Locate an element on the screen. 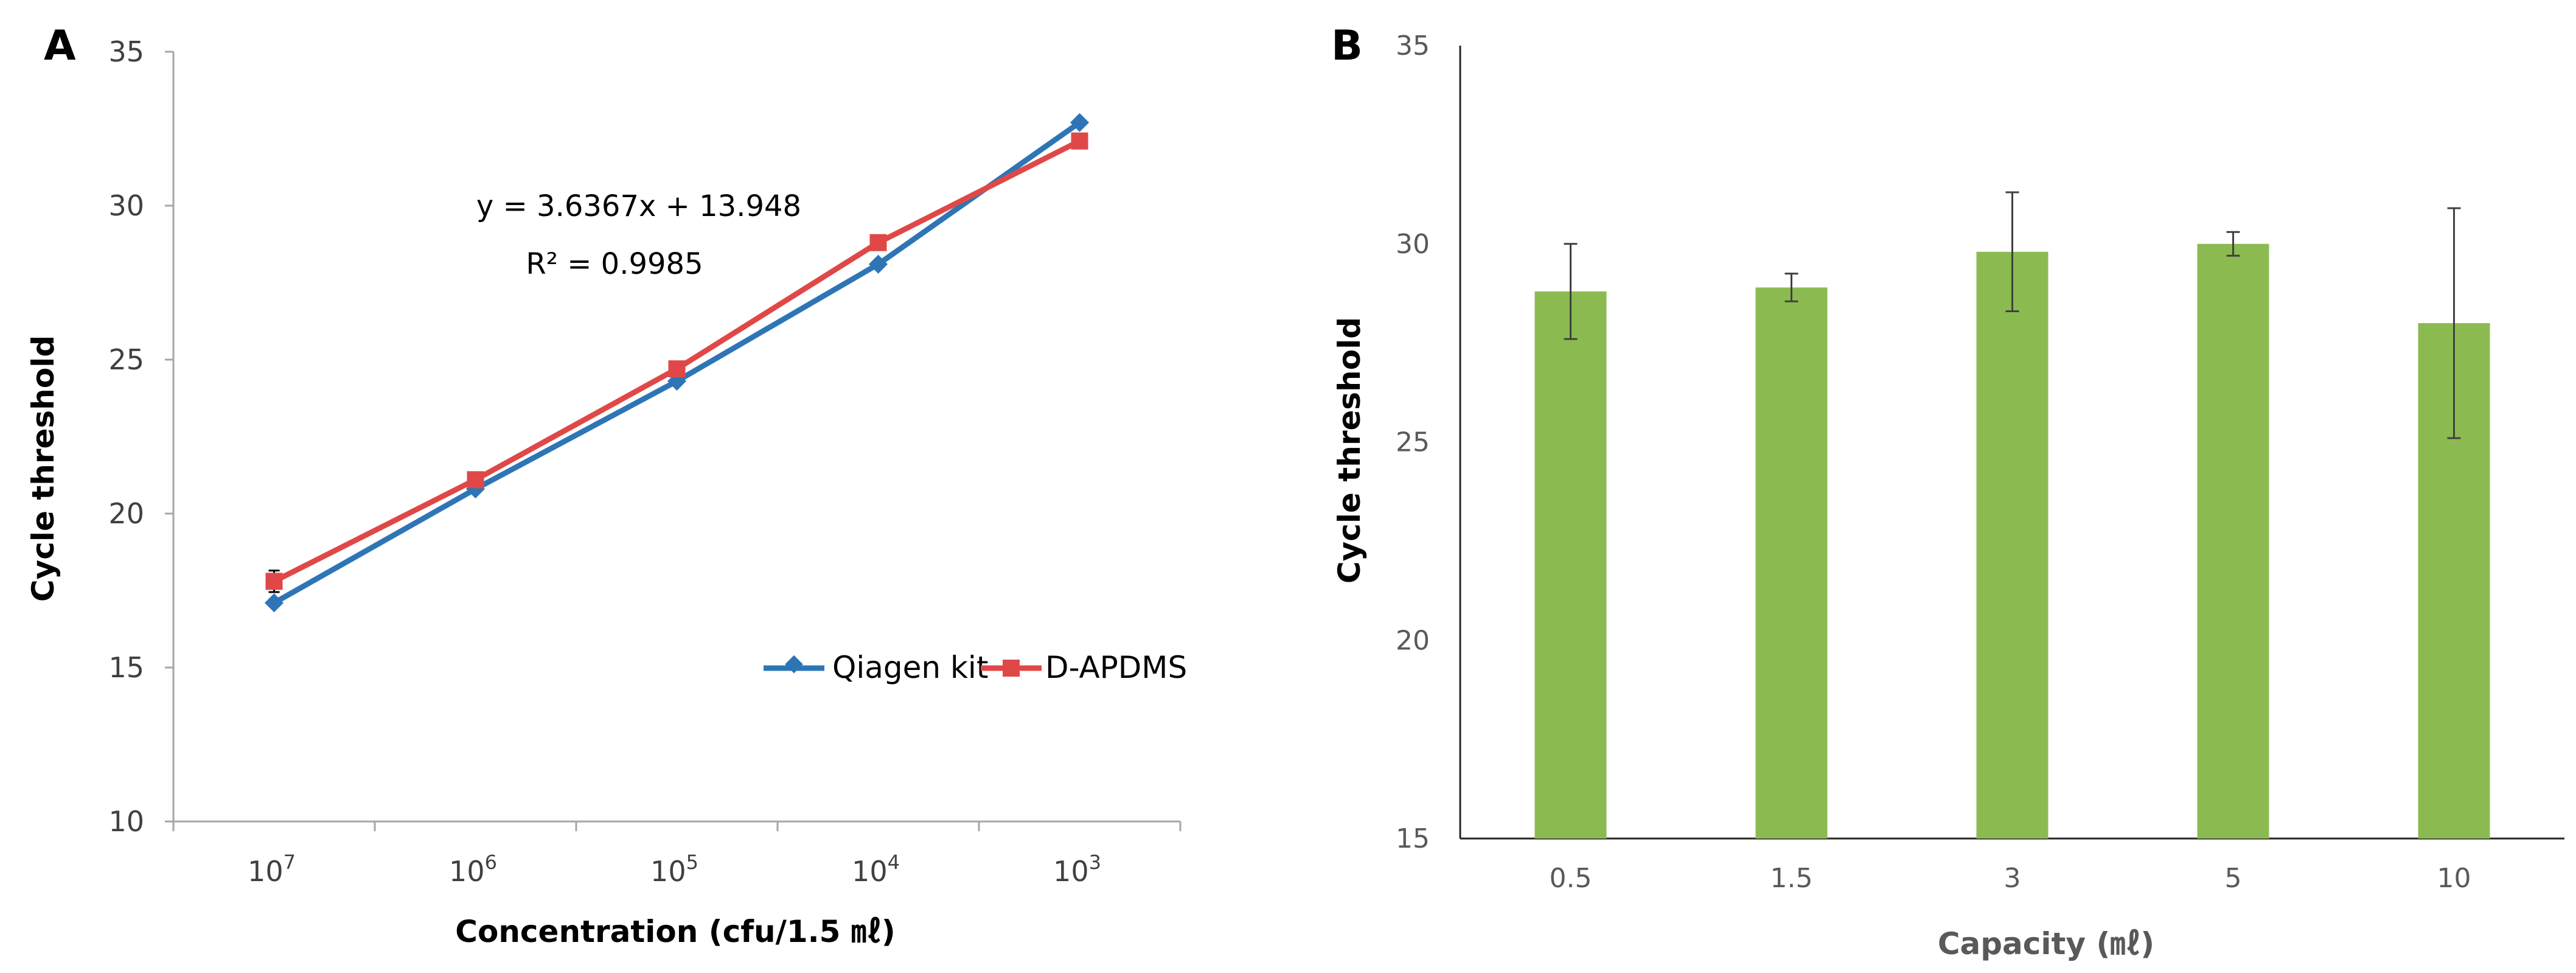 The height and width of the screenshot is (973, 2576). r-squared-label: R² is located at coordinates (542, 264).